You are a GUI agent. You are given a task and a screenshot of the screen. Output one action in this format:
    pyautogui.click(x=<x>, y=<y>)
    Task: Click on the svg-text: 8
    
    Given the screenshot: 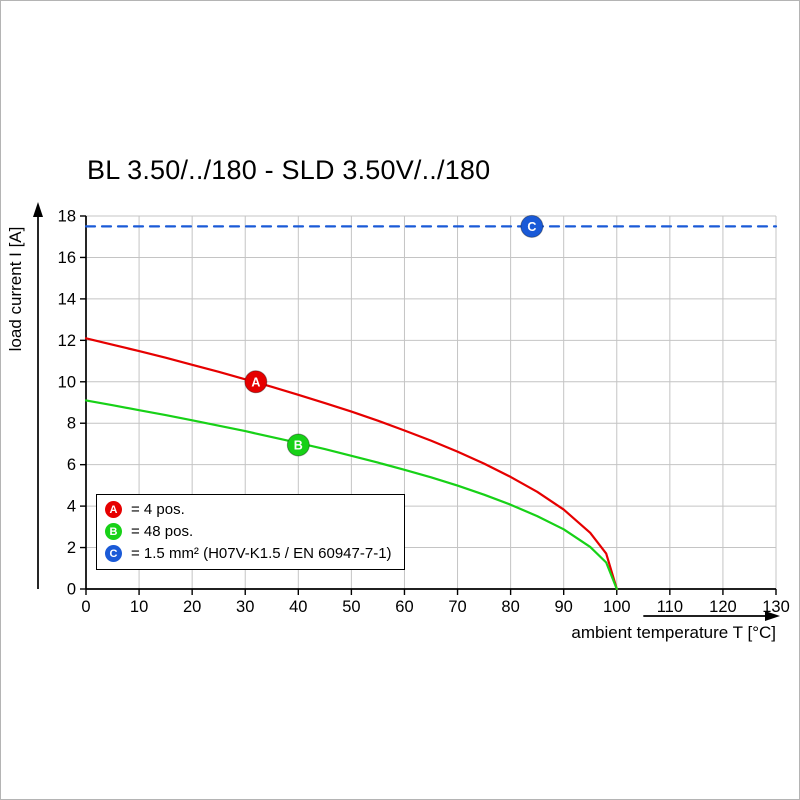 What is the action you would take?
    pyautogui.click(x=71, y=424)
    